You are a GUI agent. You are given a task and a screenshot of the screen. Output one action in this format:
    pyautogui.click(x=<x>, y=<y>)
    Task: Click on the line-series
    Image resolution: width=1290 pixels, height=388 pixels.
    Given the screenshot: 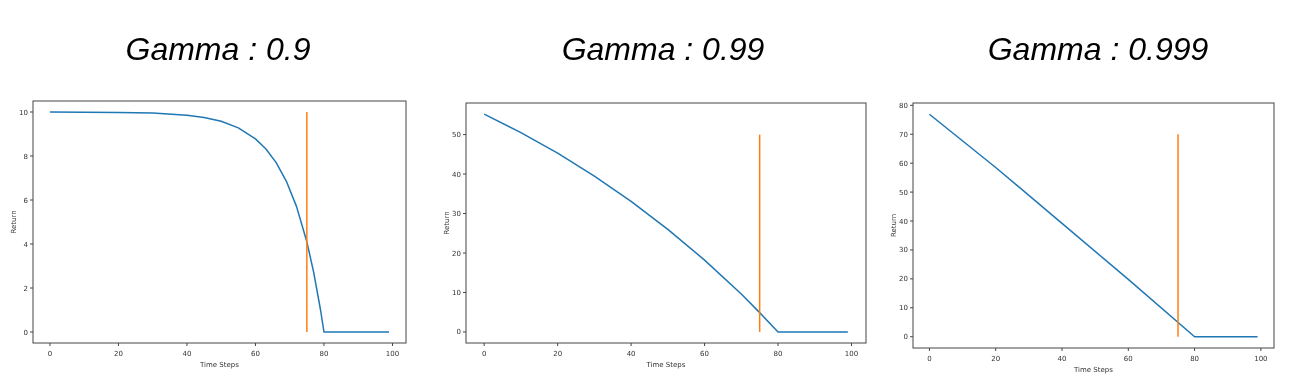 What is the action you would take?
    pyautogui.click(x=1093, y=225)
    